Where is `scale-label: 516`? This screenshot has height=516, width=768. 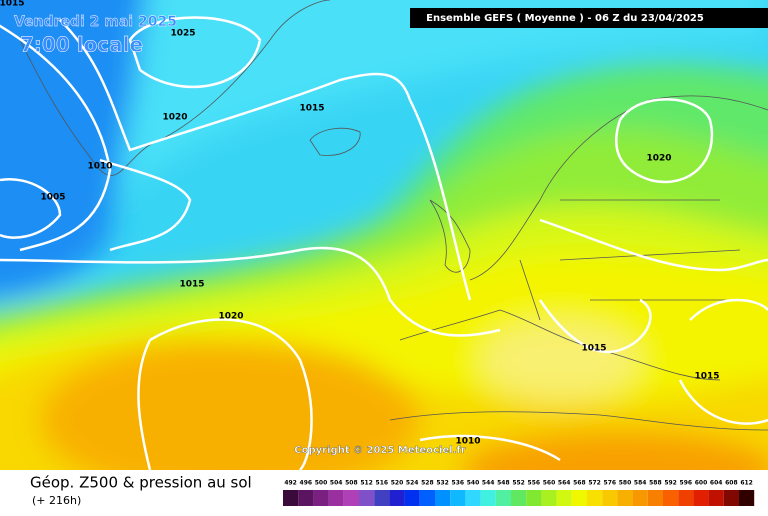 scale-label: 516 is located at coordinates (382, 483).